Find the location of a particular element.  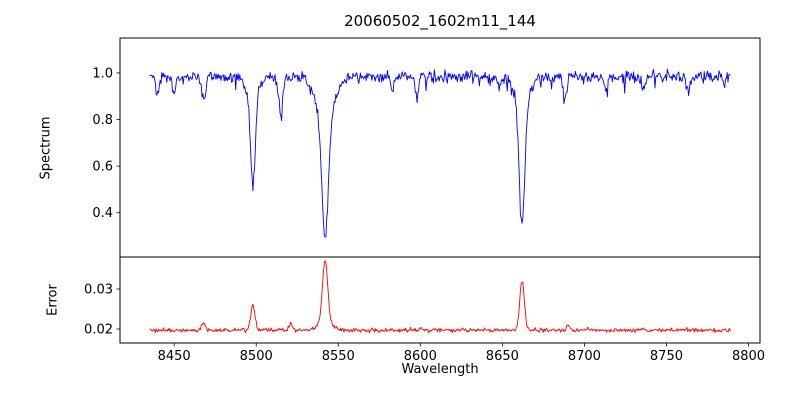

x-tick-label: 8600 is located at coordinates (420, 356).